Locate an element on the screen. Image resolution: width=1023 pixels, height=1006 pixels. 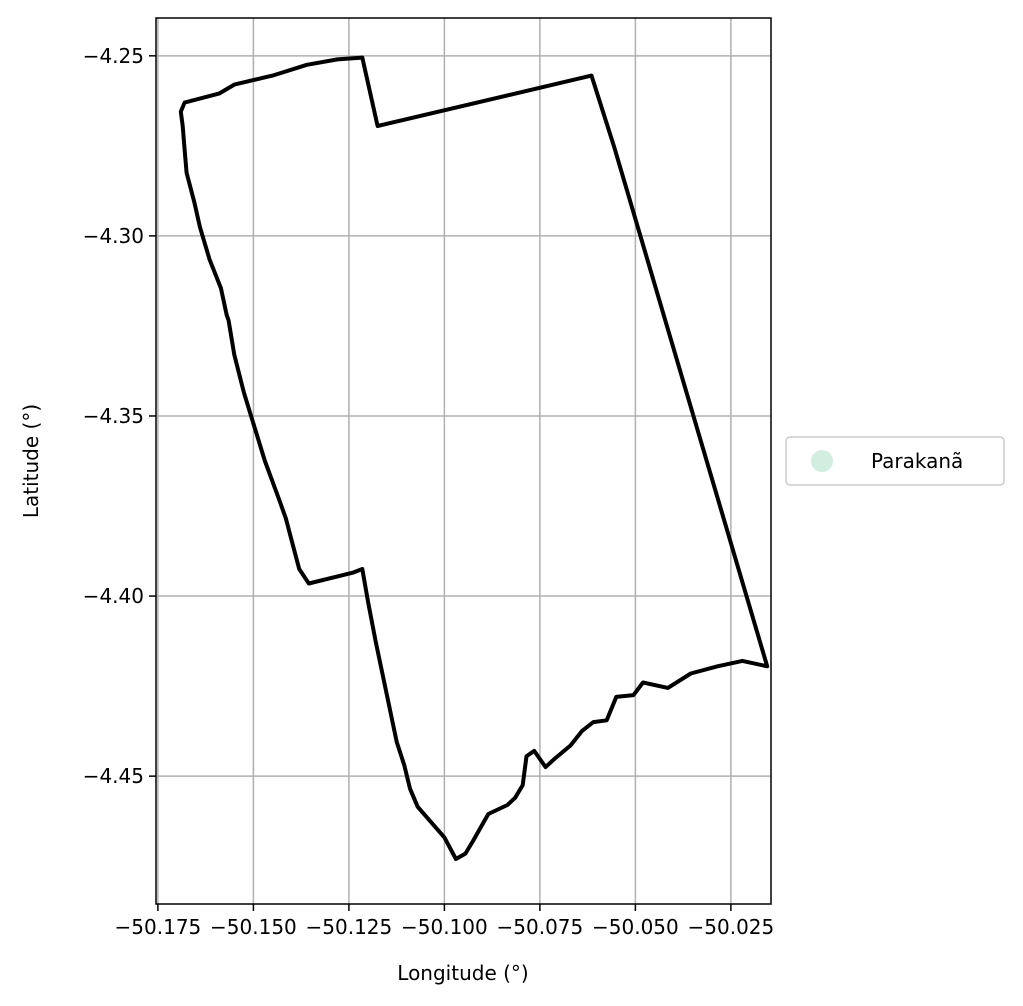
x-tick-label: −50.050 is located at coordinates (635, 927).